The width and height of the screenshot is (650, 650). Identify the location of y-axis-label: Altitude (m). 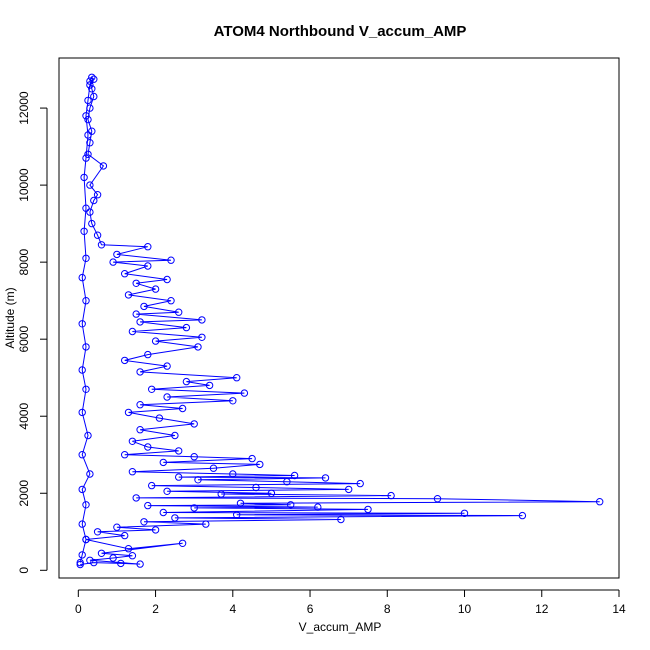
(10, 317).